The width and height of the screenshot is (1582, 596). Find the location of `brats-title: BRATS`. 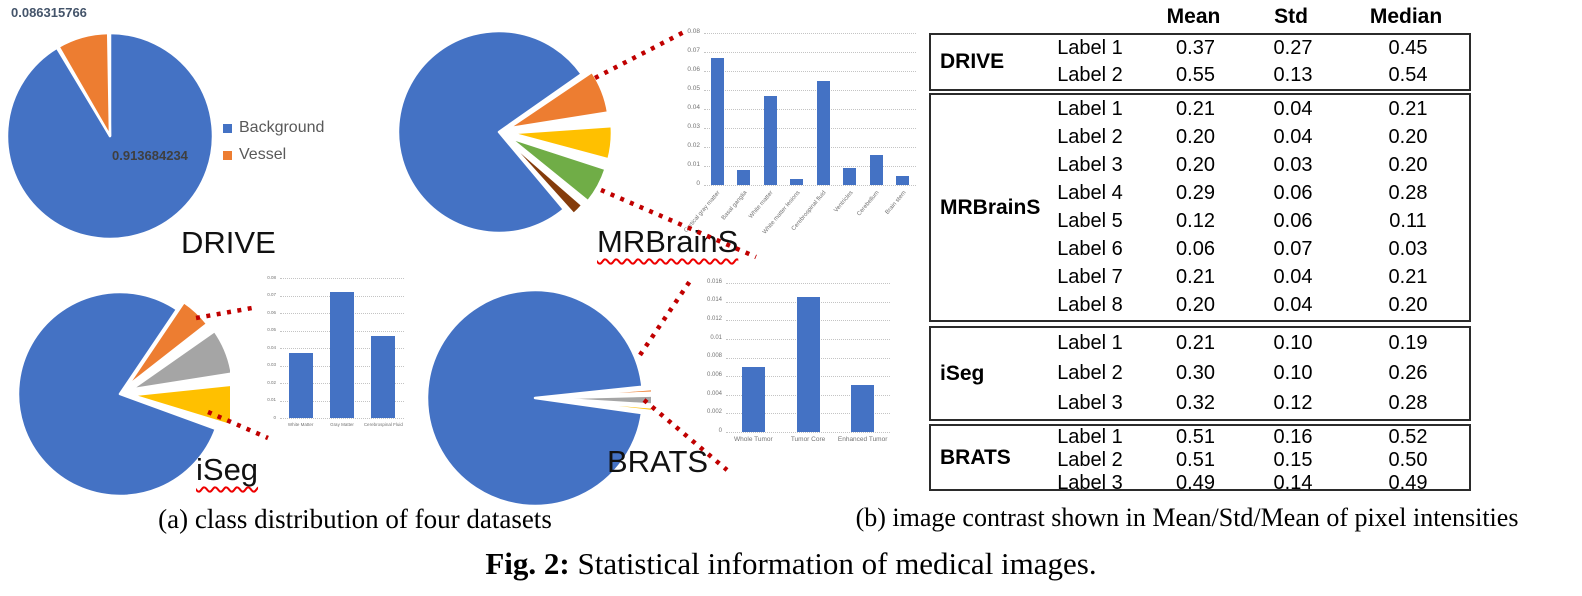

brats-title: BRATS is located at coordinates (658, 461).